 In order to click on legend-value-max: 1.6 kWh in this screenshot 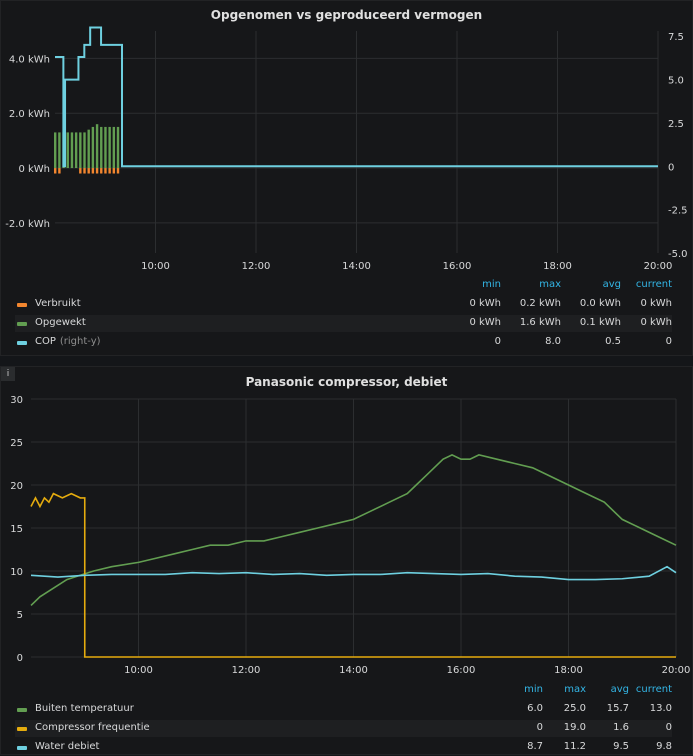, I will do `click(540, 322)`.